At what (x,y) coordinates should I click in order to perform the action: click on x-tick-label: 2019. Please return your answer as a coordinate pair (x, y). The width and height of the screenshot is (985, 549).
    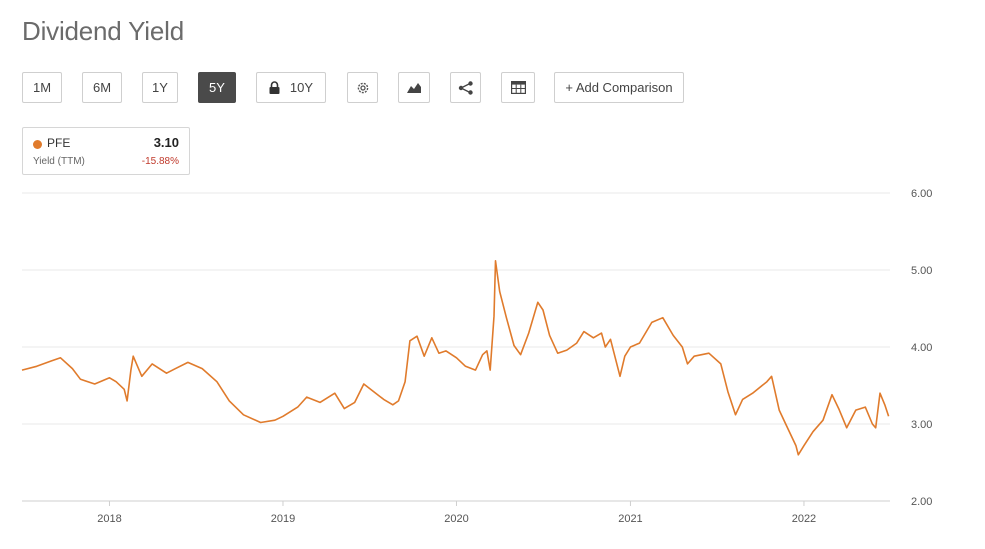
    Looking at the image, I should click on (283, 519).